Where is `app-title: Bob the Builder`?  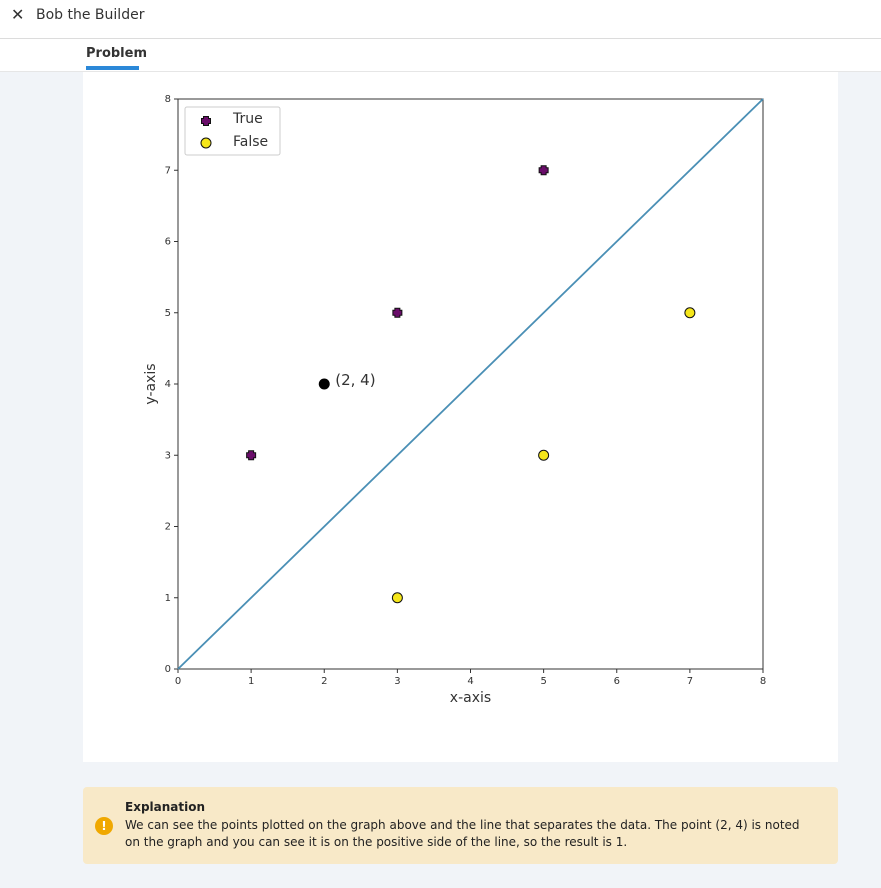
app-title: Bob the Builder is located at coordinates (90, 15).